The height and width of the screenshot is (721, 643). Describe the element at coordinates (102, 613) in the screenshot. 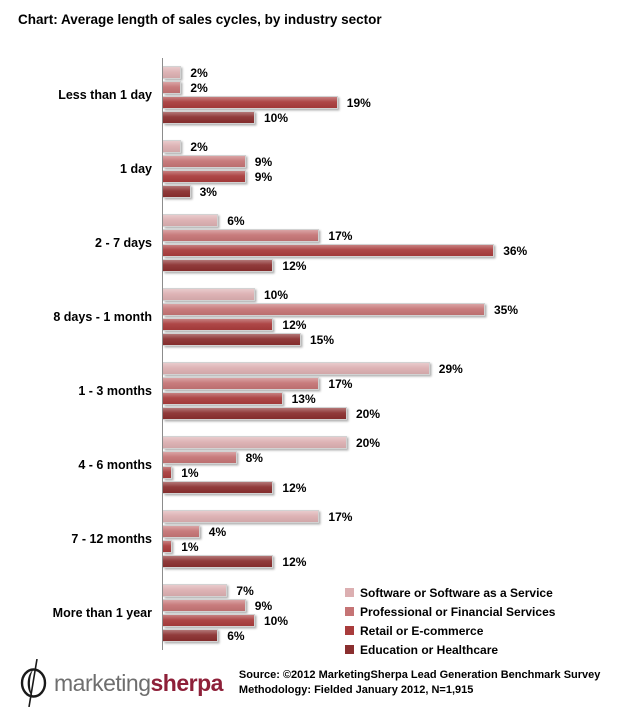

I see `category-label-more-than-1-year: More than 1 year` at that location.